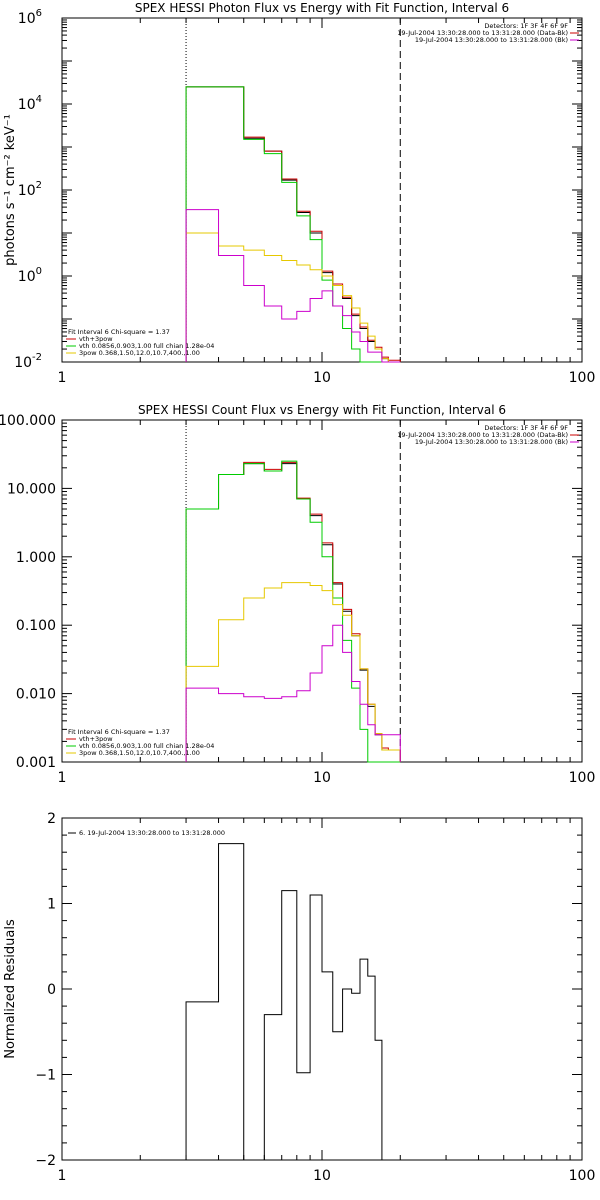  What do you see at coordinates (51, 990) in the screenshot?
I see `y-tick-label: 0` at bounding box center [51, 990].